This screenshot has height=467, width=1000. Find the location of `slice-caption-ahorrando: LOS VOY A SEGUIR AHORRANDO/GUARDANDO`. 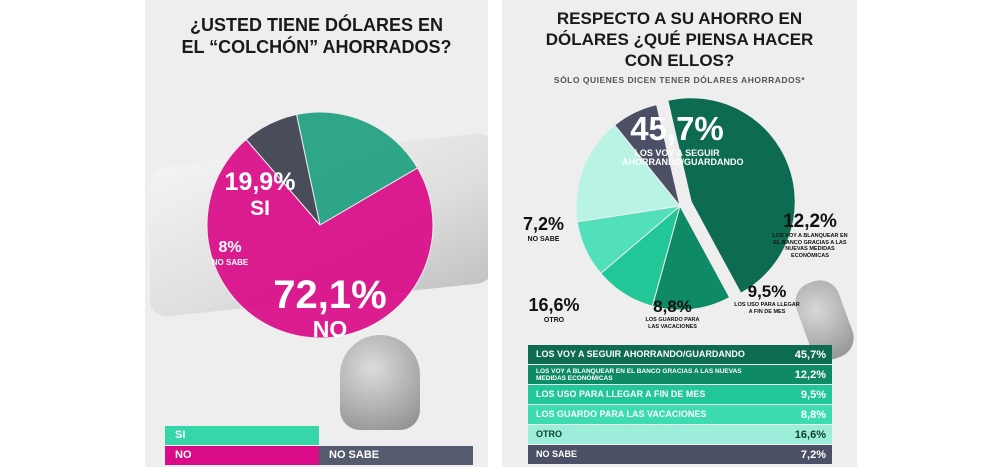

slice-caption-ahorrando: LOS VOY A SEGUIR AHORRANDO/GUARDANDO is located at coordinates (683, 157).